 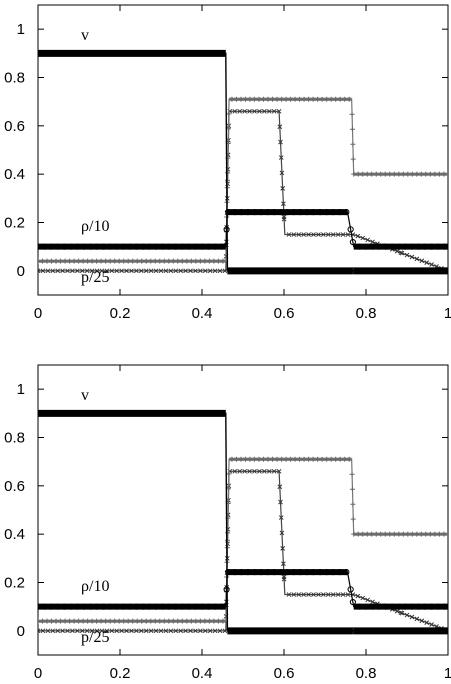 I want to click on series-label-series-10: ρ/10, so click(x=95, y=586).